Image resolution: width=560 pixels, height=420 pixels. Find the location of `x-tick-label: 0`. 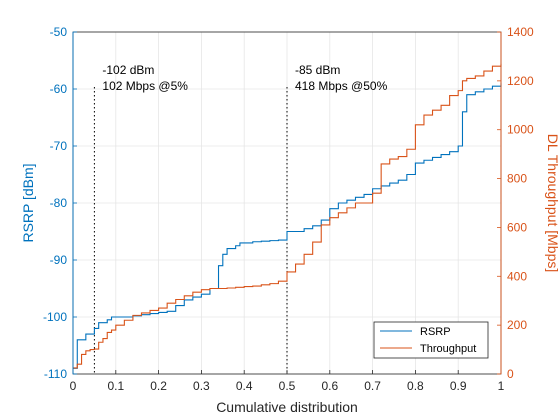

x-tick-label: 0 is located at coordinates (73, 386).